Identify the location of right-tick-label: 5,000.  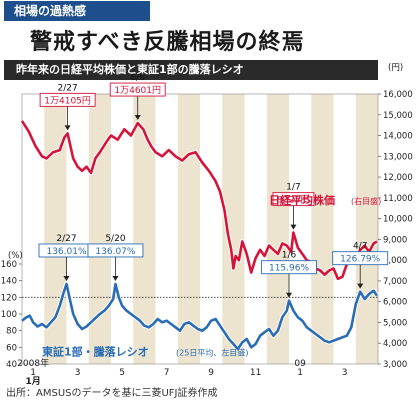
(395, 323).